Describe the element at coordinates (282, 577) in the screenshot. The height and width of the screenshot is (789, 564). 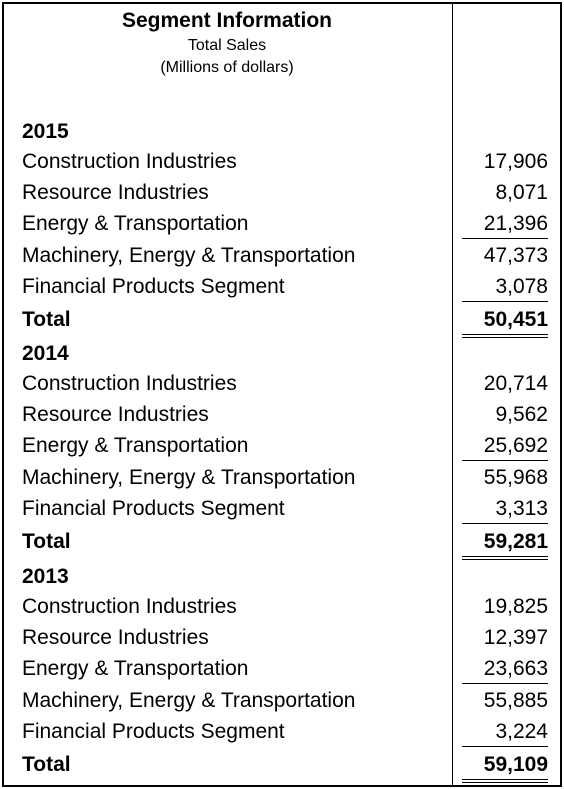
I see `year-heading: 2013` at that location.